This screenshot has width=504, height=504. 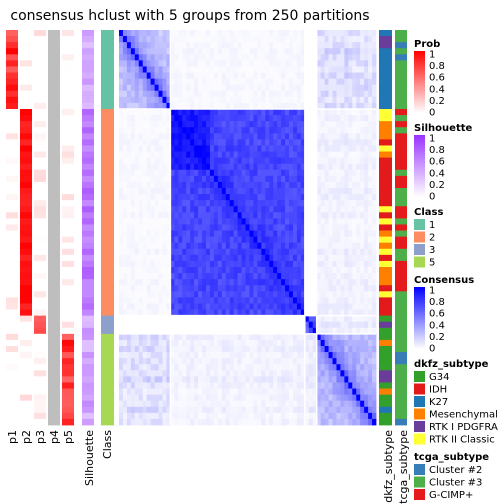 I want to click on dkfz-subtype-cell, so click(x=385, y=51).